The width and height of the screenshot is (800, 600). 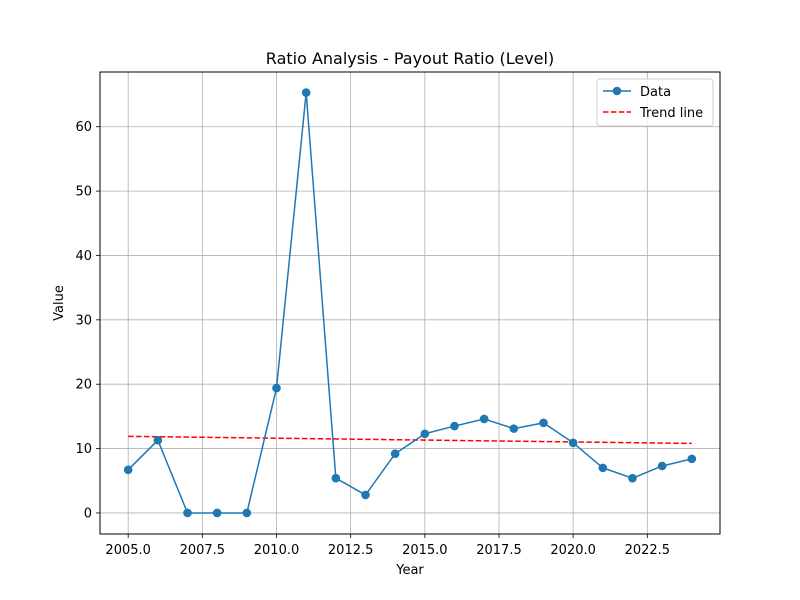 What do you see at coordinates (203, 550) in the screenshot?
I see `x-tick-label: 2007.5` at bounding box center [203, 550].